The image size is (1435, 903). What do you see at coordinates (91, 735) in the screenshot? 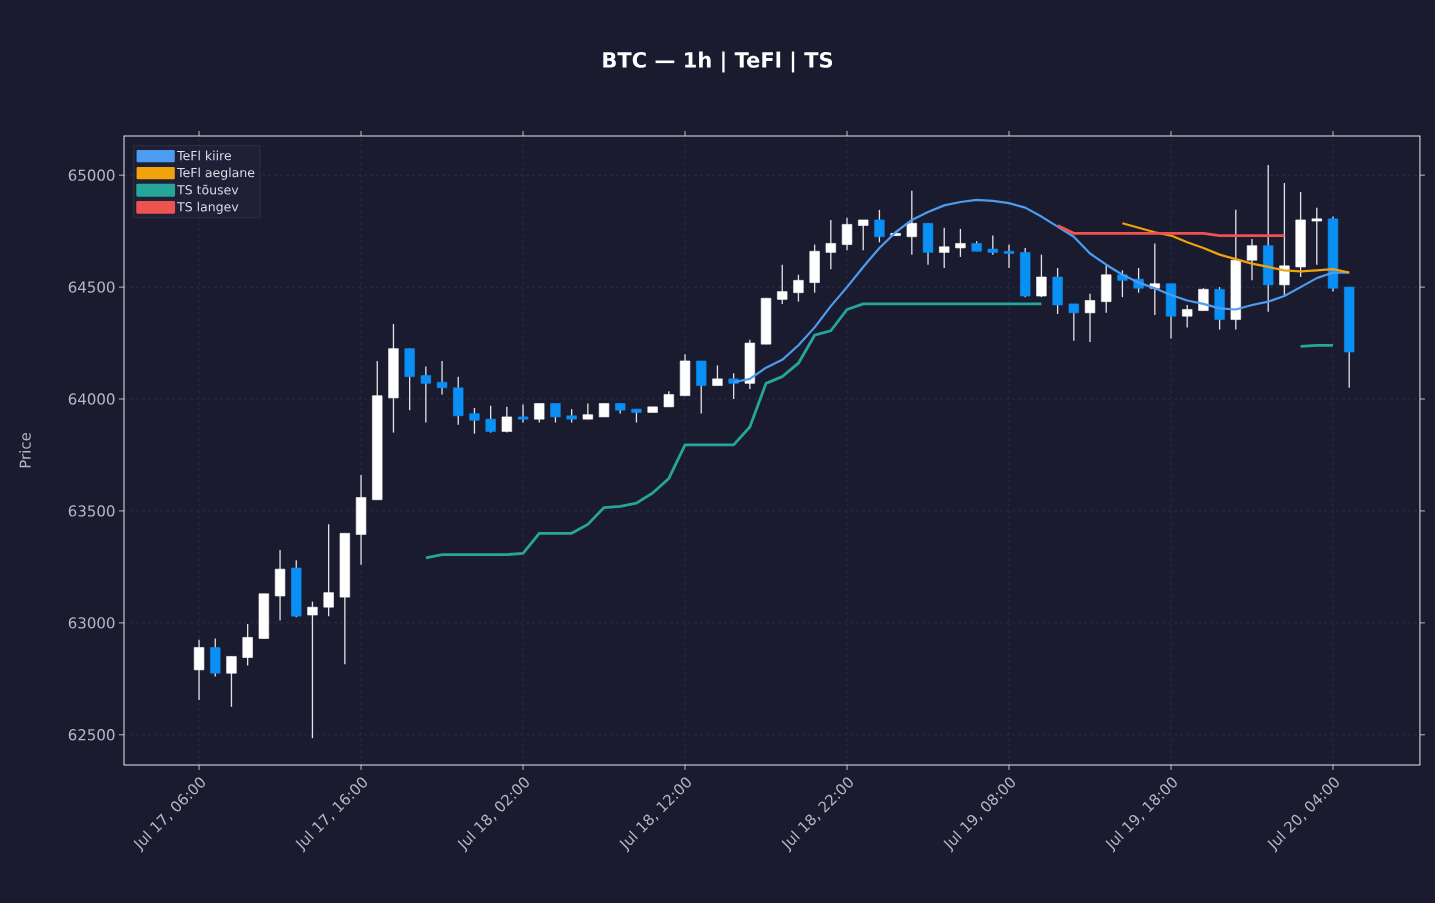
I see `y-tick-label: 62500` at bounding box center [91, 735].